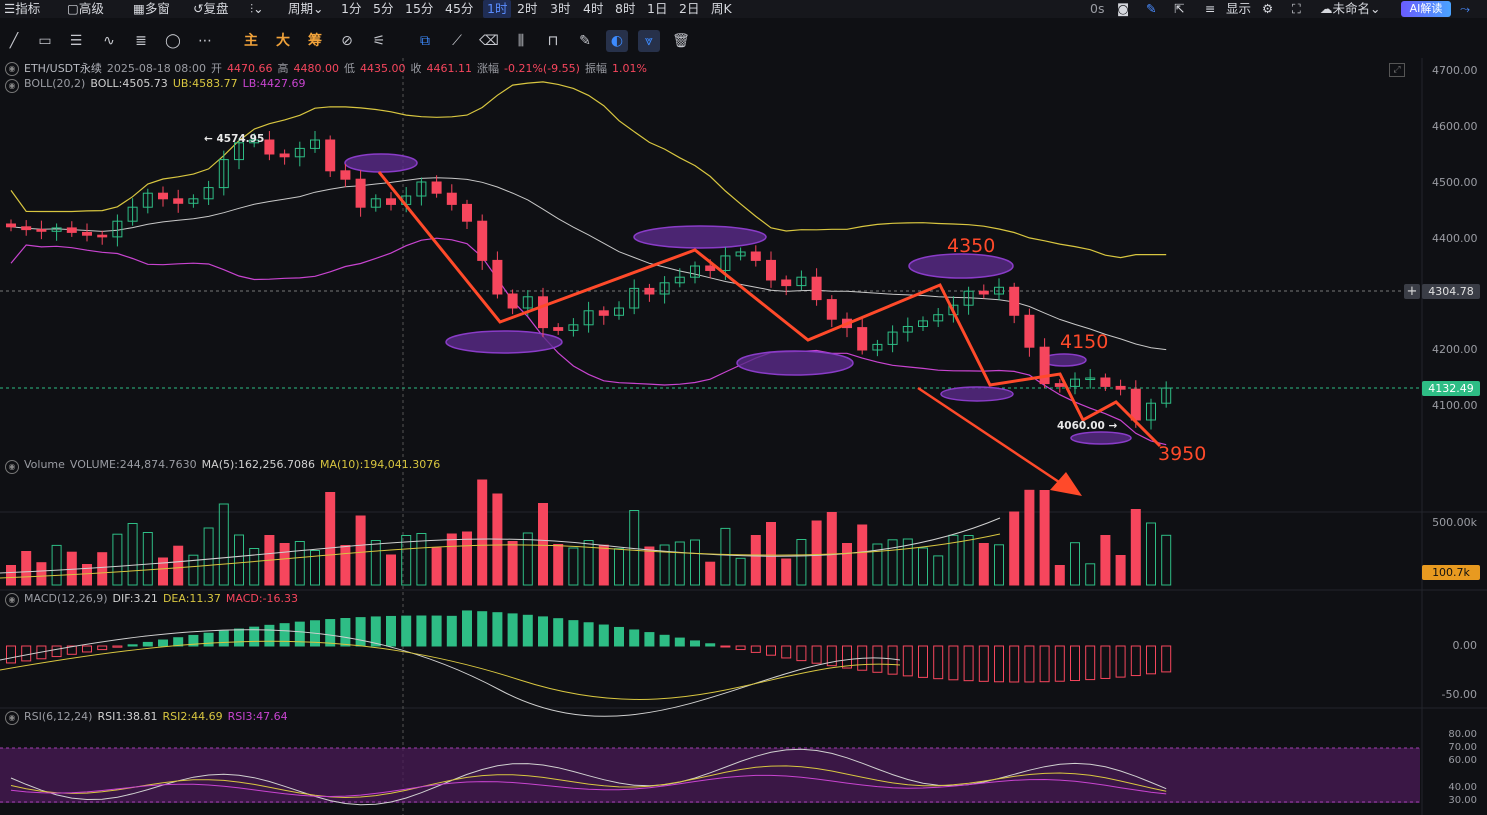  Describe the element at coordinates (1350, 8) in the screenshot. I see `layout-name-dropdown: ☁未命名⌄` at that location.